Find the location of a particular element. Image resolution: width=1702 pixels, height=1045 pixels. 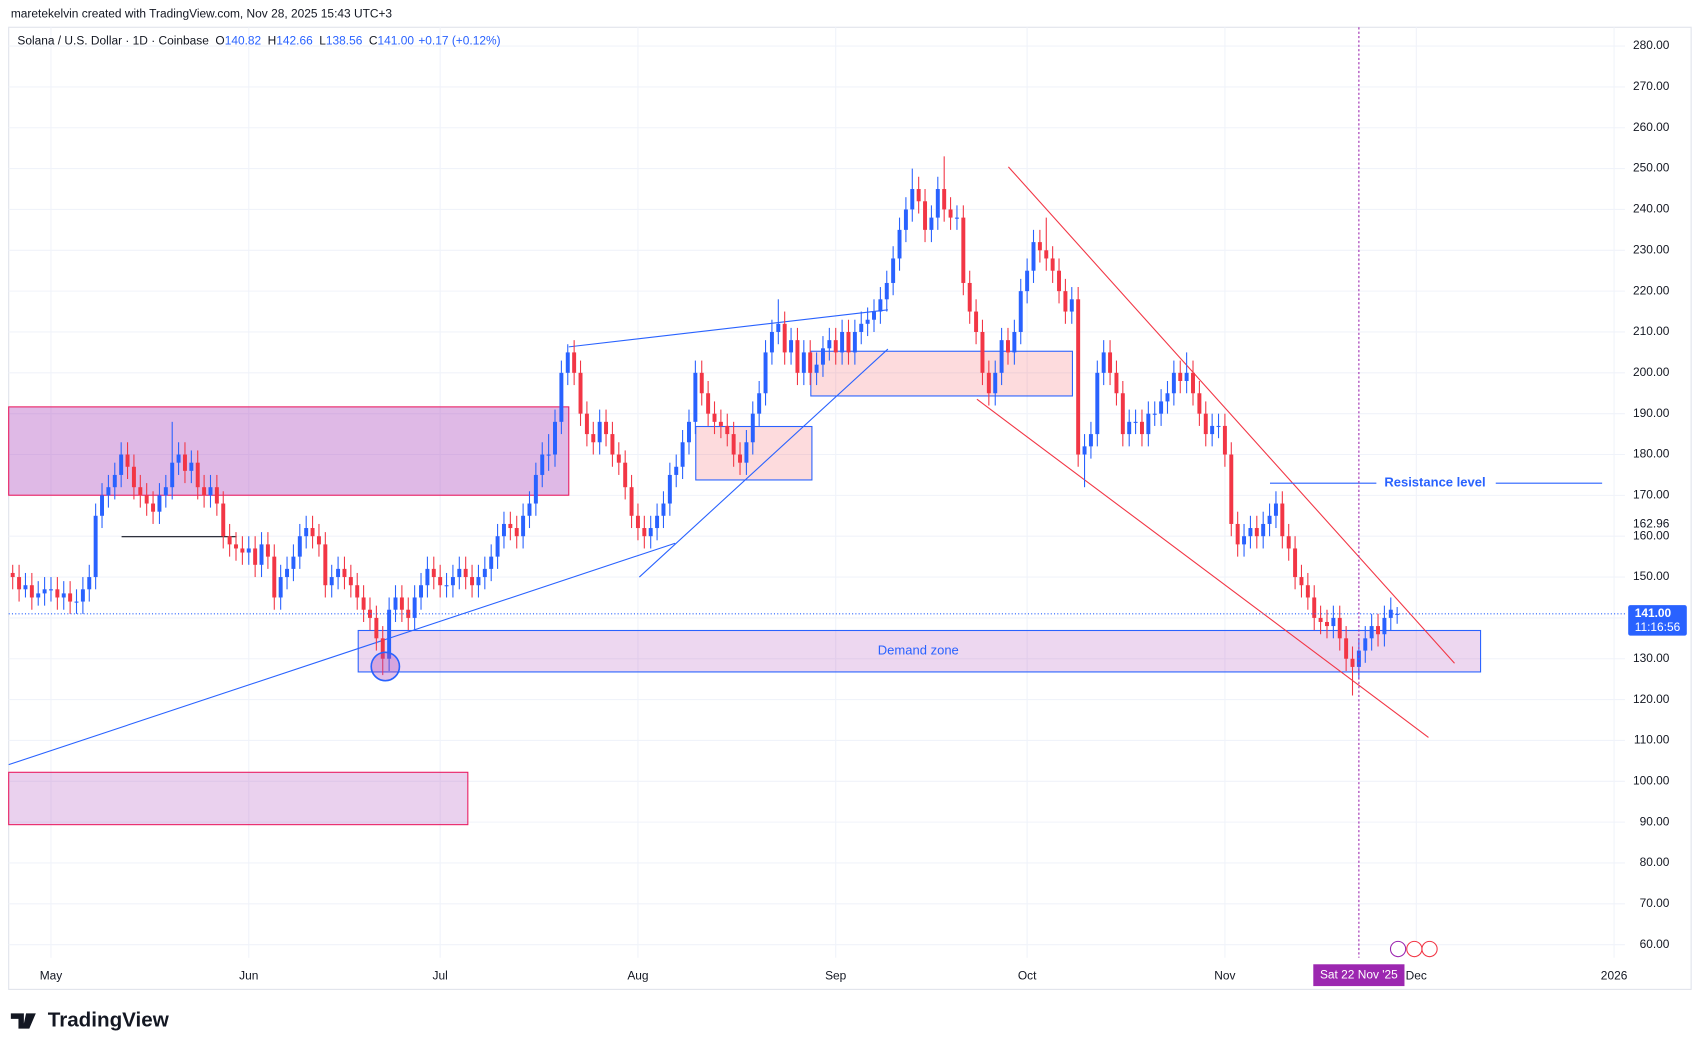

zone is located at coordinates (238, 798).